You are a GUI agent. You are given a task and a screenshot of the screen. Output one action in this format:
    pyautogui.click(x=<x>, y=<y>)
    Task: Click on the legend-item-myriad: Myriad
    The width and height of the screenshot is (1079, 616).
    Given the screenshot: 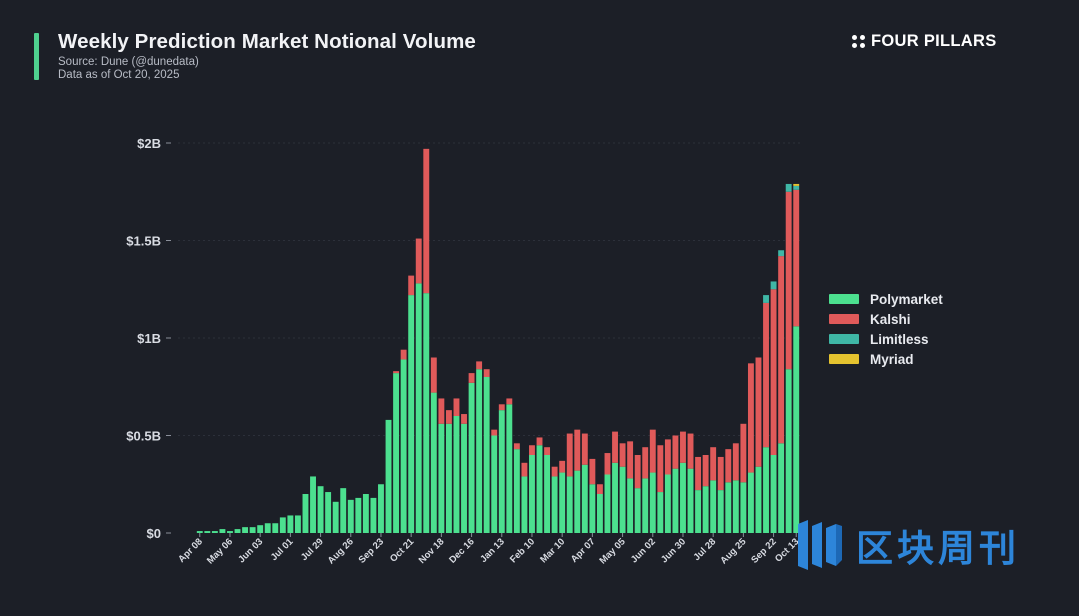 What is the action you would take?
    pyautogui.click(x=886, y=359)
    